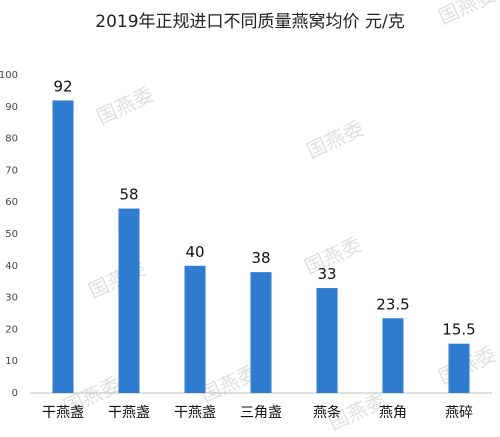 The image size is (500, 437). Describe the element at coordinates (327, 412) in the screenshot. I see `category-label: 燕条` at that location.